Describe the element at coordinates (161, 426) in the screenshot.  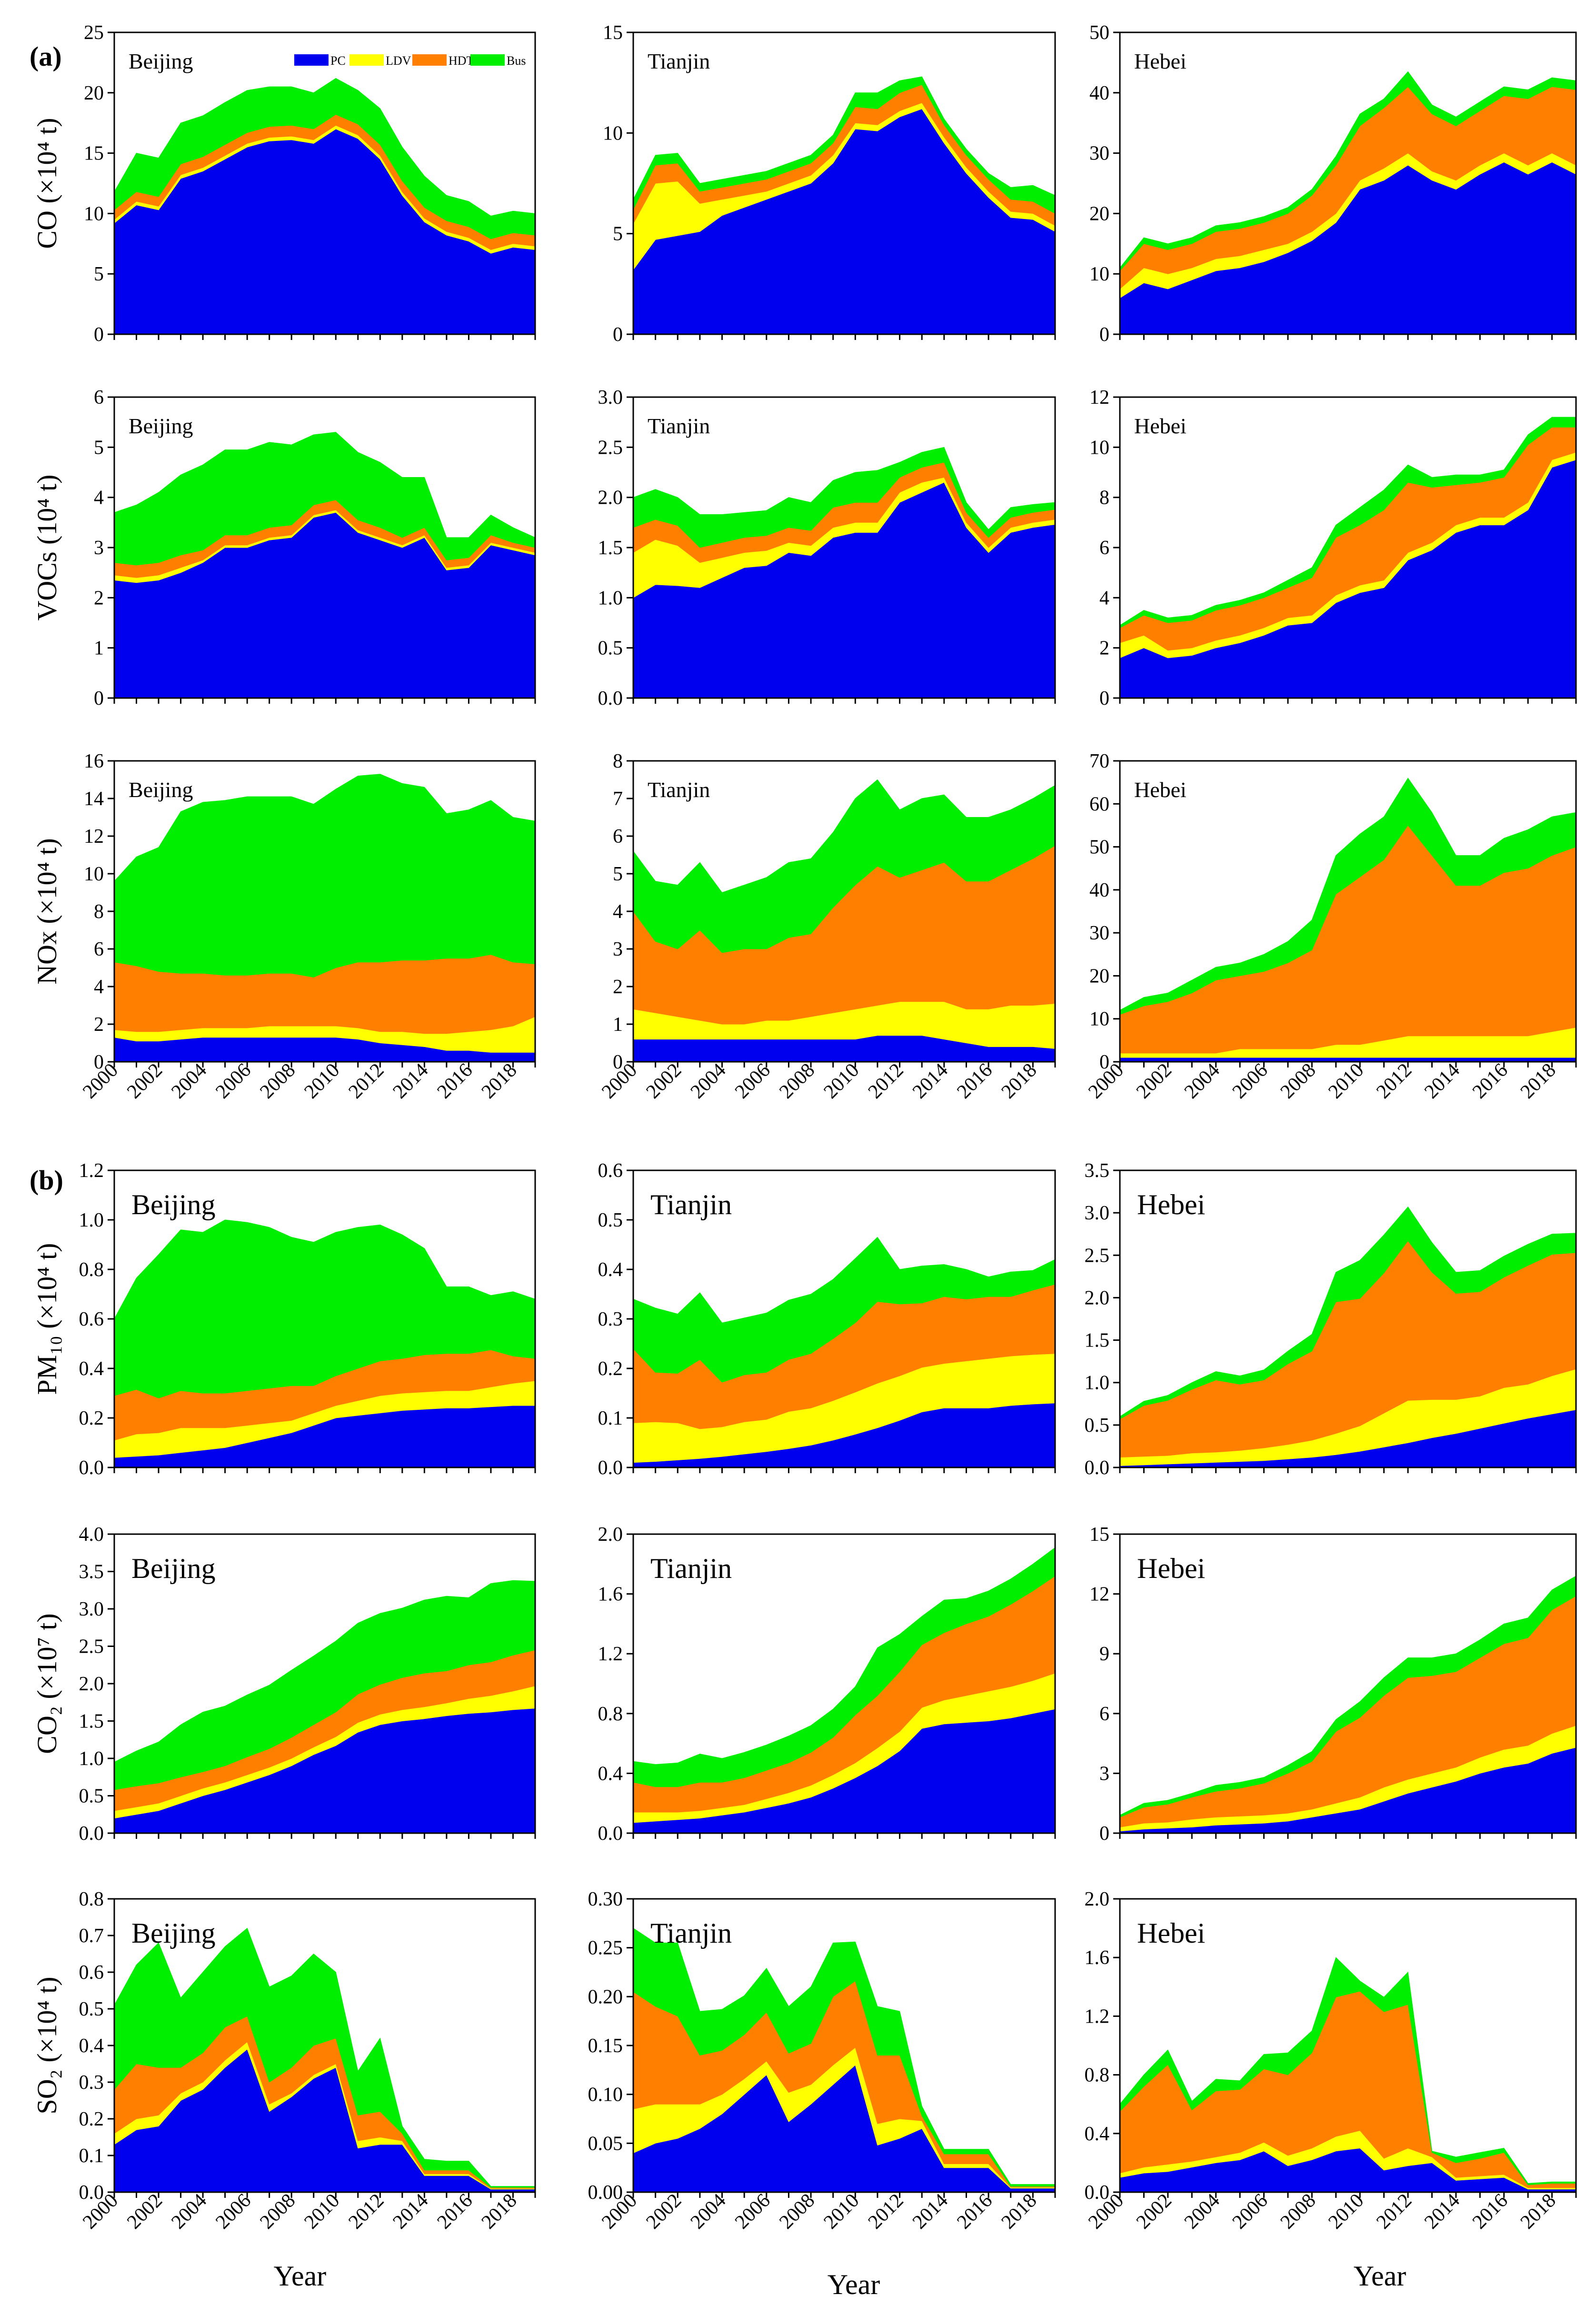
I see `city-title-voc-bj: Beijing` at that location.